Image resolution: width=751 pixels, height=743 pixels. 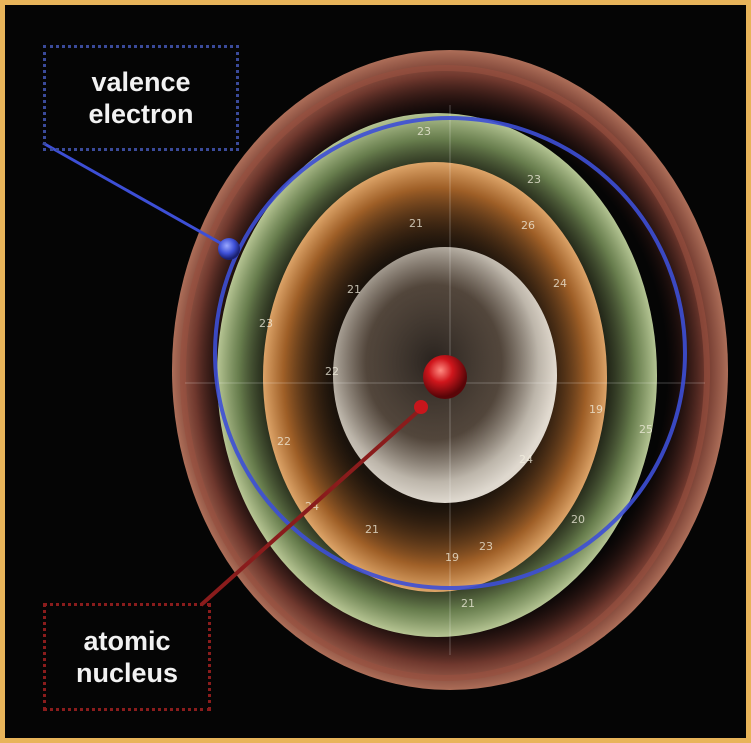 I want to click on shell-number: 20, so click(x=578, y=519).